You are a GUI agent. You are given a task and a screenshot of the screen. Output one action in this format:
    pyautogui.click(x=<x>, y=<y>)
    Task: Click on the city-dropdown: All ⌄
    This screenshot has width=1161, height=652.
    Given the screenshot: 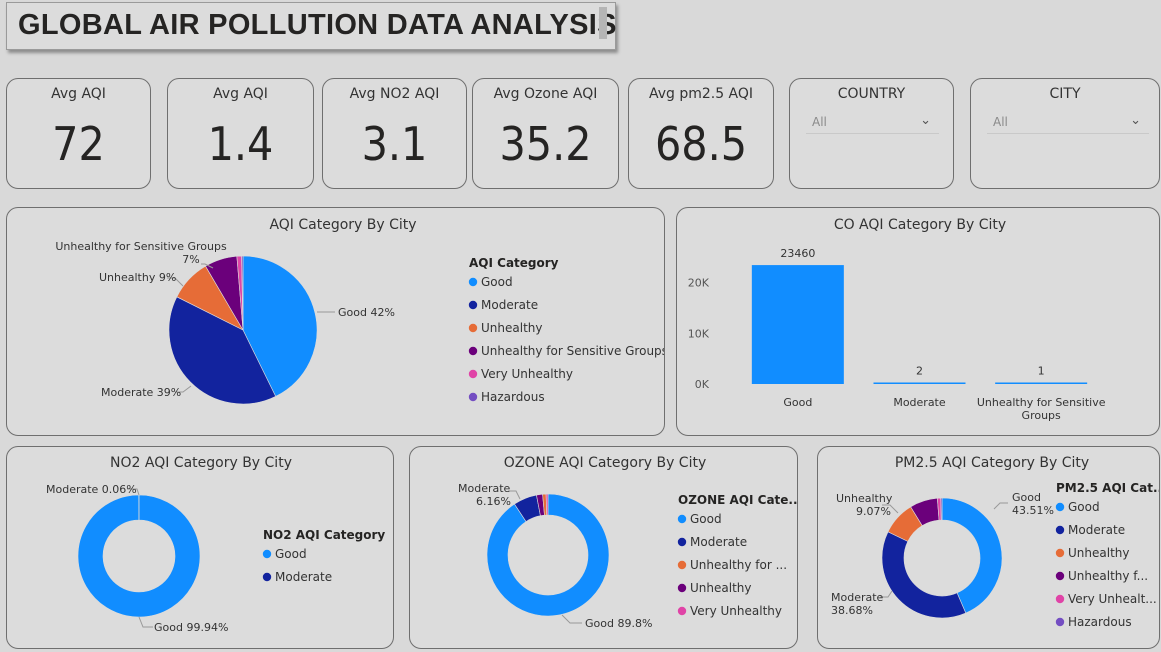 What is the action you would take?
    pyautogui.click(x=1068, y=123)
    